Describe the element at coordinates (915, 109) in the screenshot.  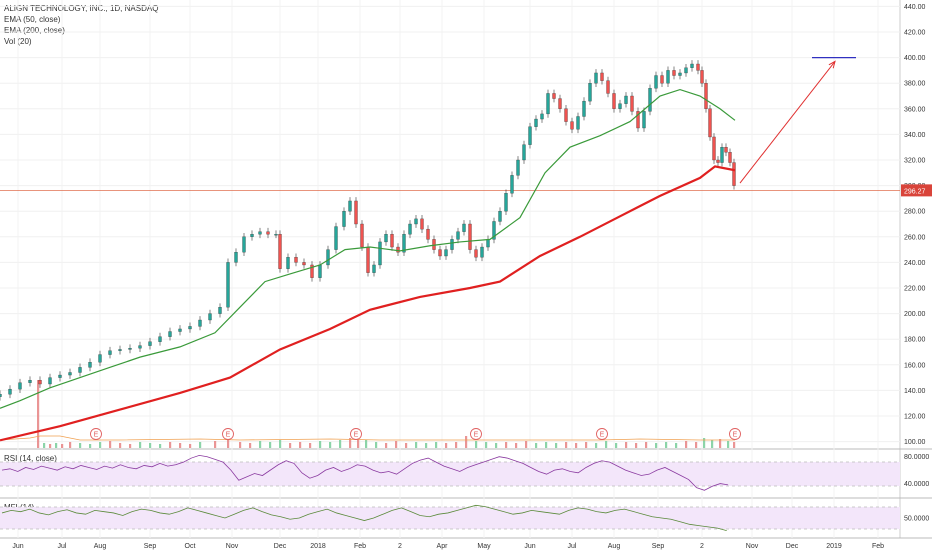
I see `y-tick-label: 360.00` at that location.